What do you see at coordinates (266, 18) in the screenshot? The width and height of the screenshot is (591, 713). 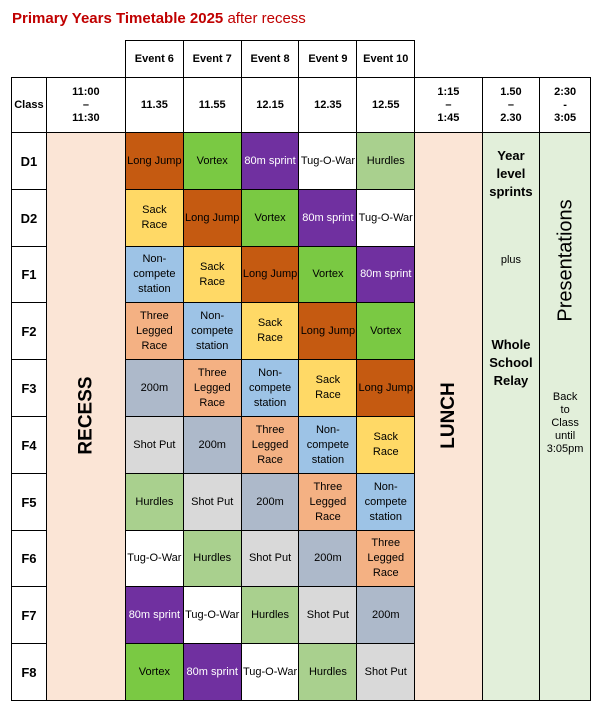 I see `title-suffix: after recess` at bounding box center [266, 18].